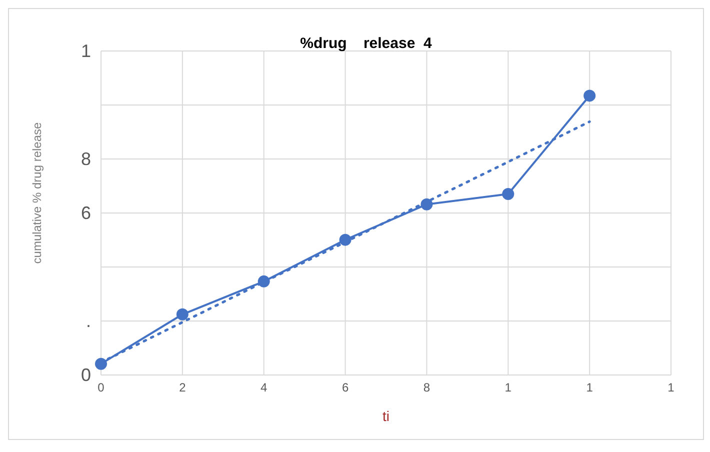 The height and width of the screenshot is (452, 710). What do you see at coordinates (345, 387) in the screenshot?
I see `x-tick-label: 6` at bounding box center [345, 387].